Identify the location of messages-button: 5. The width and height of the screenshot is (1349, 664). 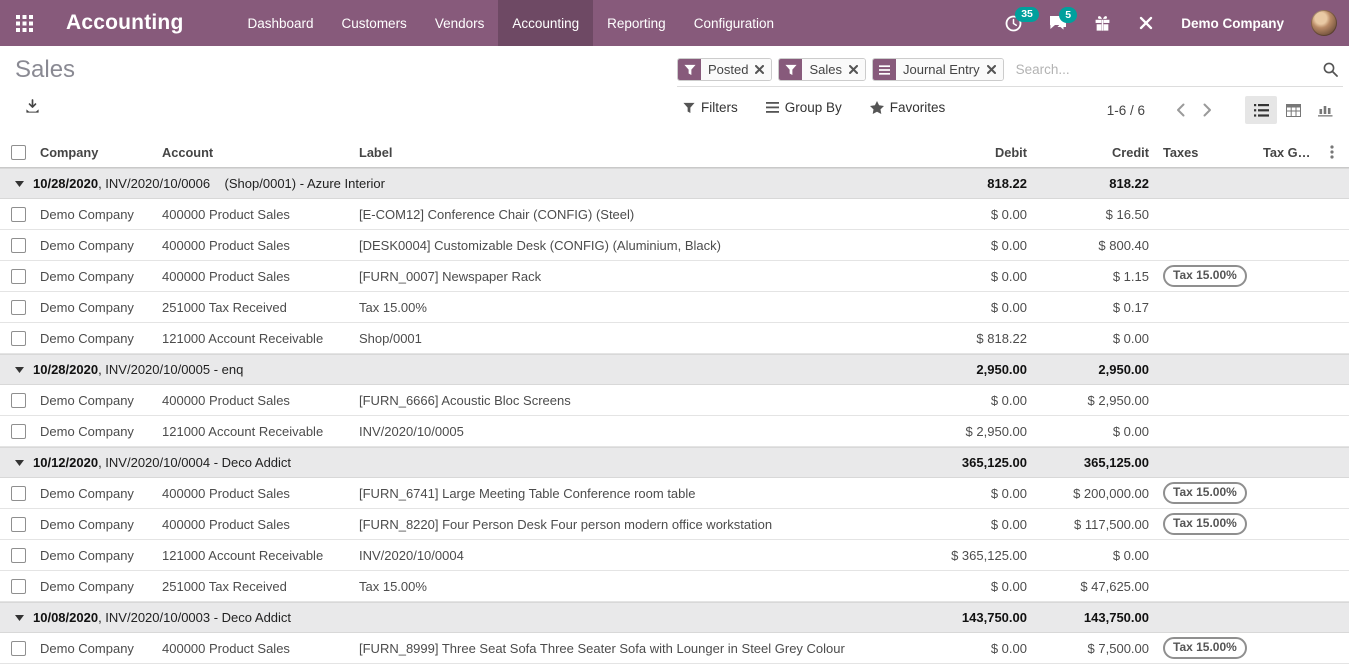
(1063, 19).